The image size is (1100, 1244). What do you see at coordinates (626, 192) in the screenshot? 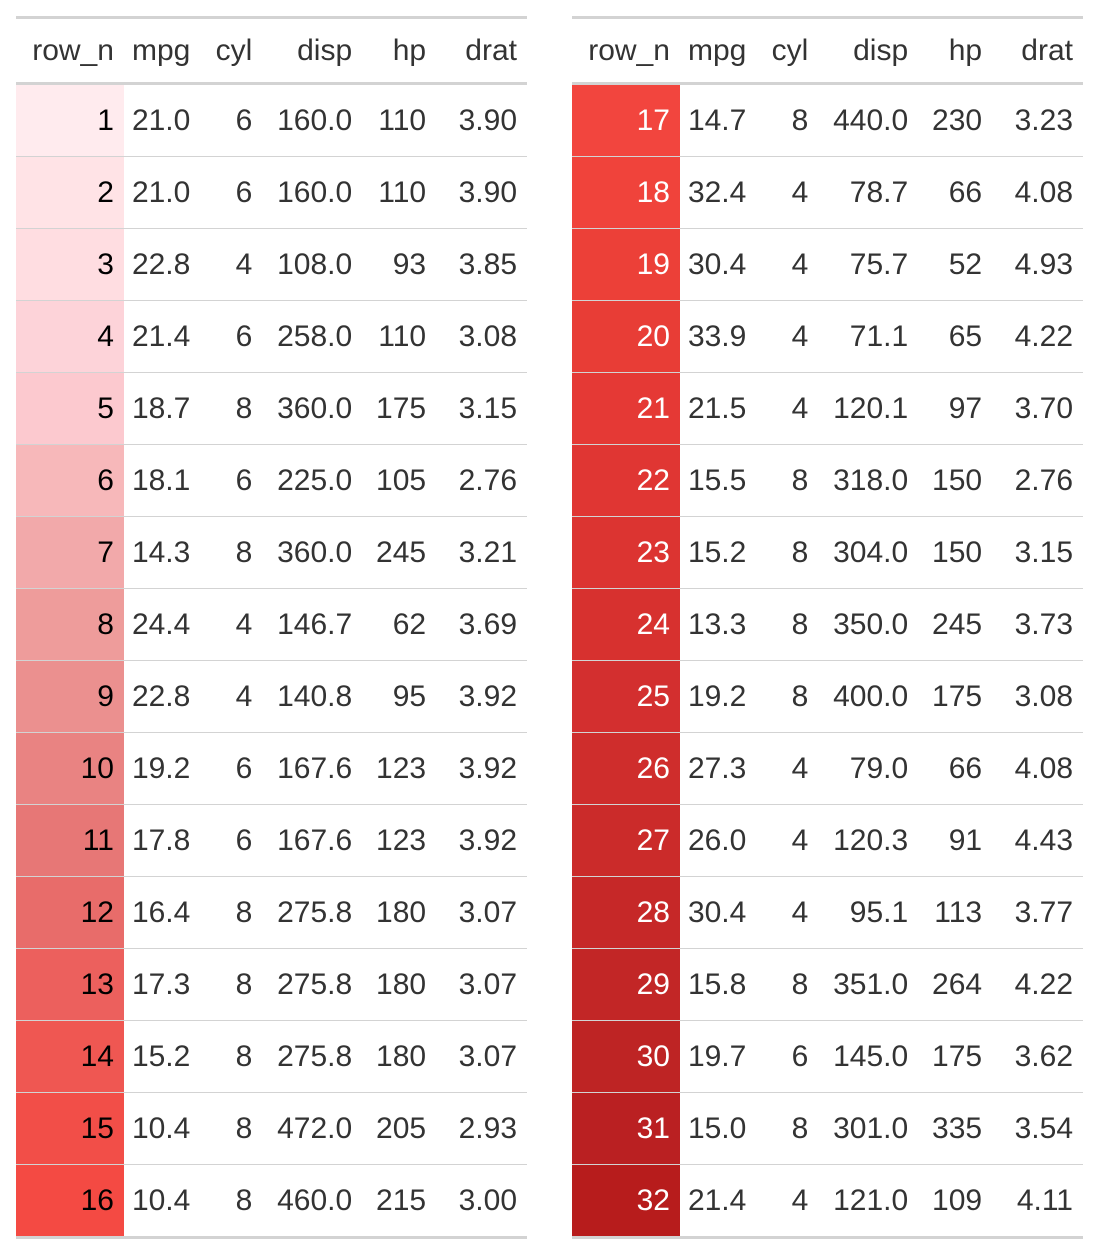
I see `cell-row_n: 18` at bounding box center [626, 192].